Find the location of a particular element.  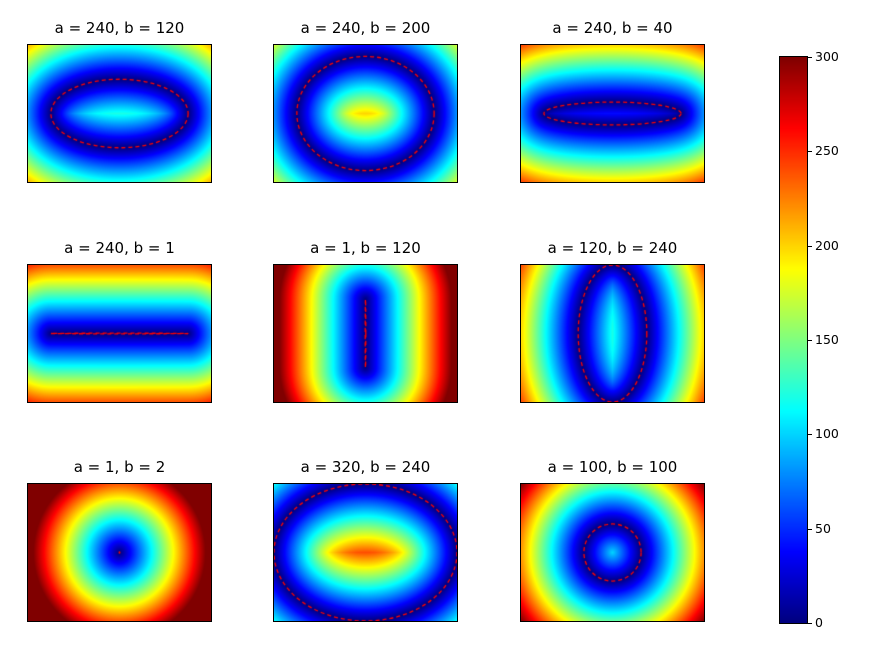

subplot-8: a = 100, b = 100 is located at coordinates (612, 540).